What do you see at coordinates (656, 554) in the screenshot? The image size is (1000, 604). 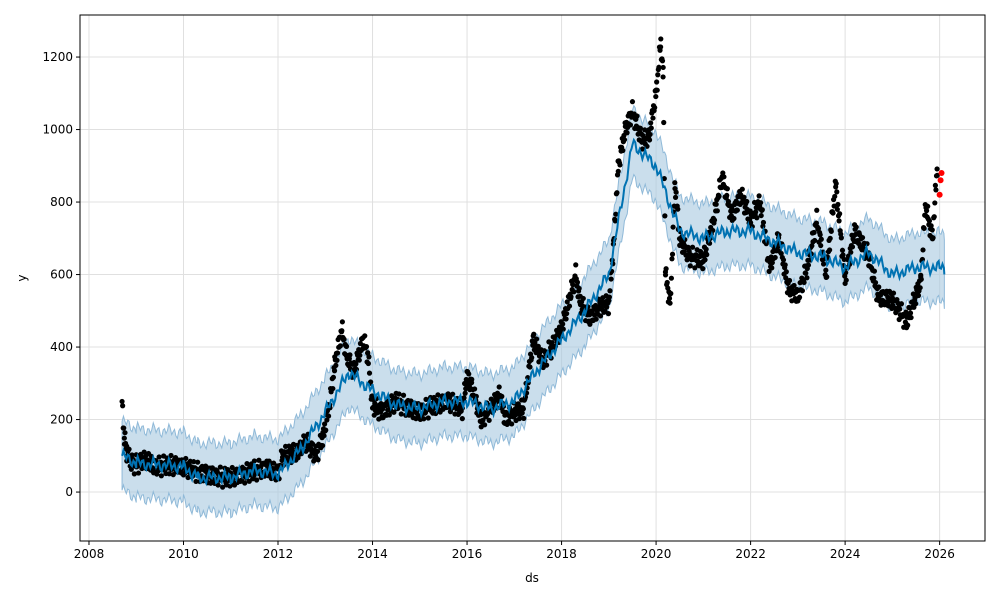 I see `x-tick-label: 2020` at bounding box center [656, 554].